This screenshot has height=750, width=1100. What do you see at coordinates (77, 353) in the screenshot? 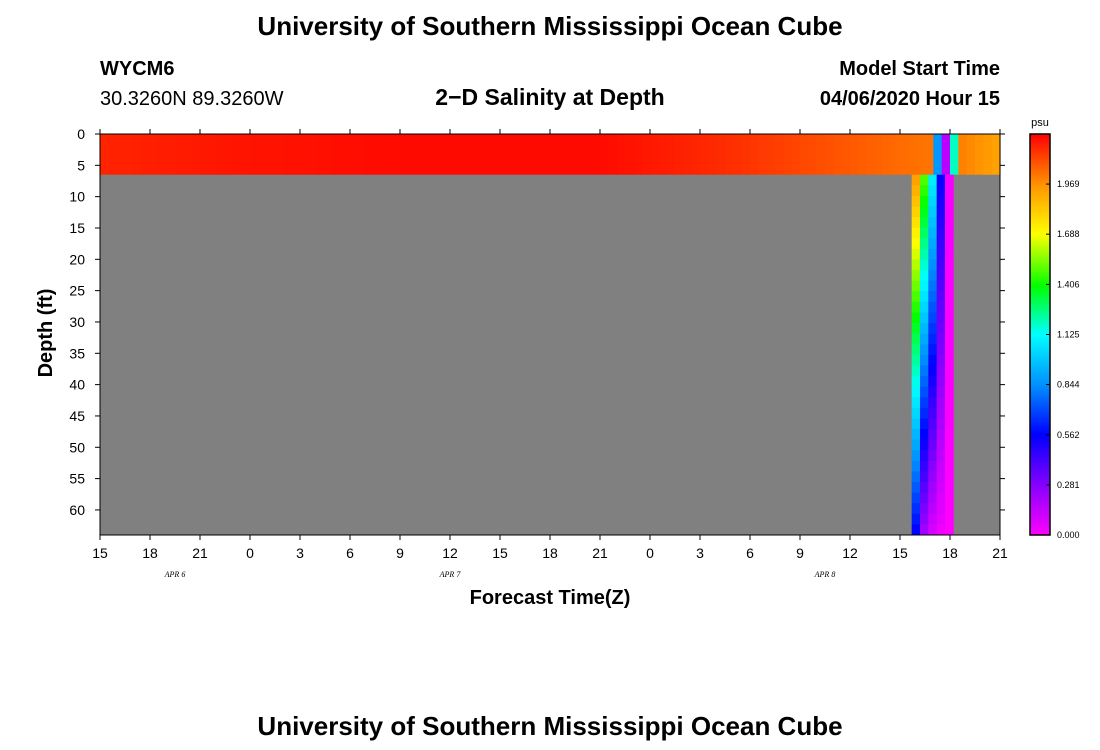
I see `y-tick-label: 35` at bounding box center [77, 353].